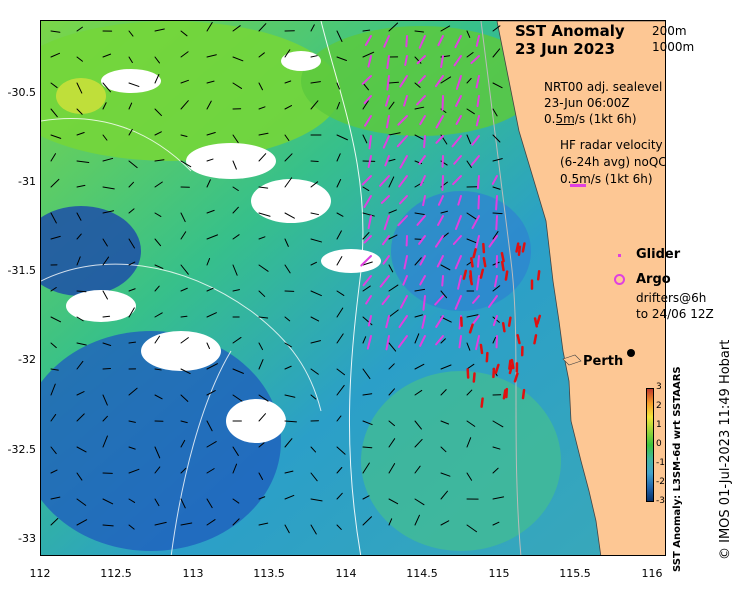 This screenshot has height=592, width=740. Describe the element at coordinates (611, 145) in the screenshot. I see `hf-radar-line1: HF radar velocity` at that location.